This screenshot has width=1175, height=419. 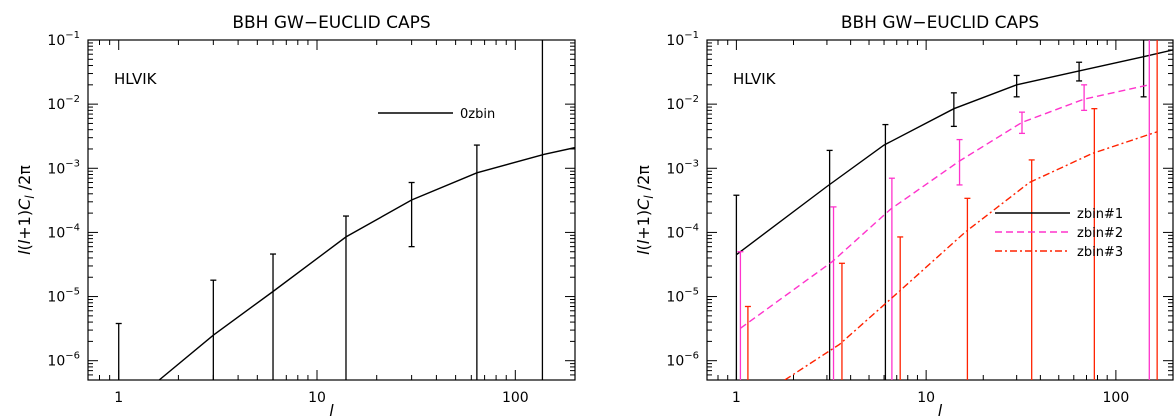 What do you see at coordinates (436, 114) in the screenshot?
I see `legend: 0zbin` at bounding box center [436, 114].